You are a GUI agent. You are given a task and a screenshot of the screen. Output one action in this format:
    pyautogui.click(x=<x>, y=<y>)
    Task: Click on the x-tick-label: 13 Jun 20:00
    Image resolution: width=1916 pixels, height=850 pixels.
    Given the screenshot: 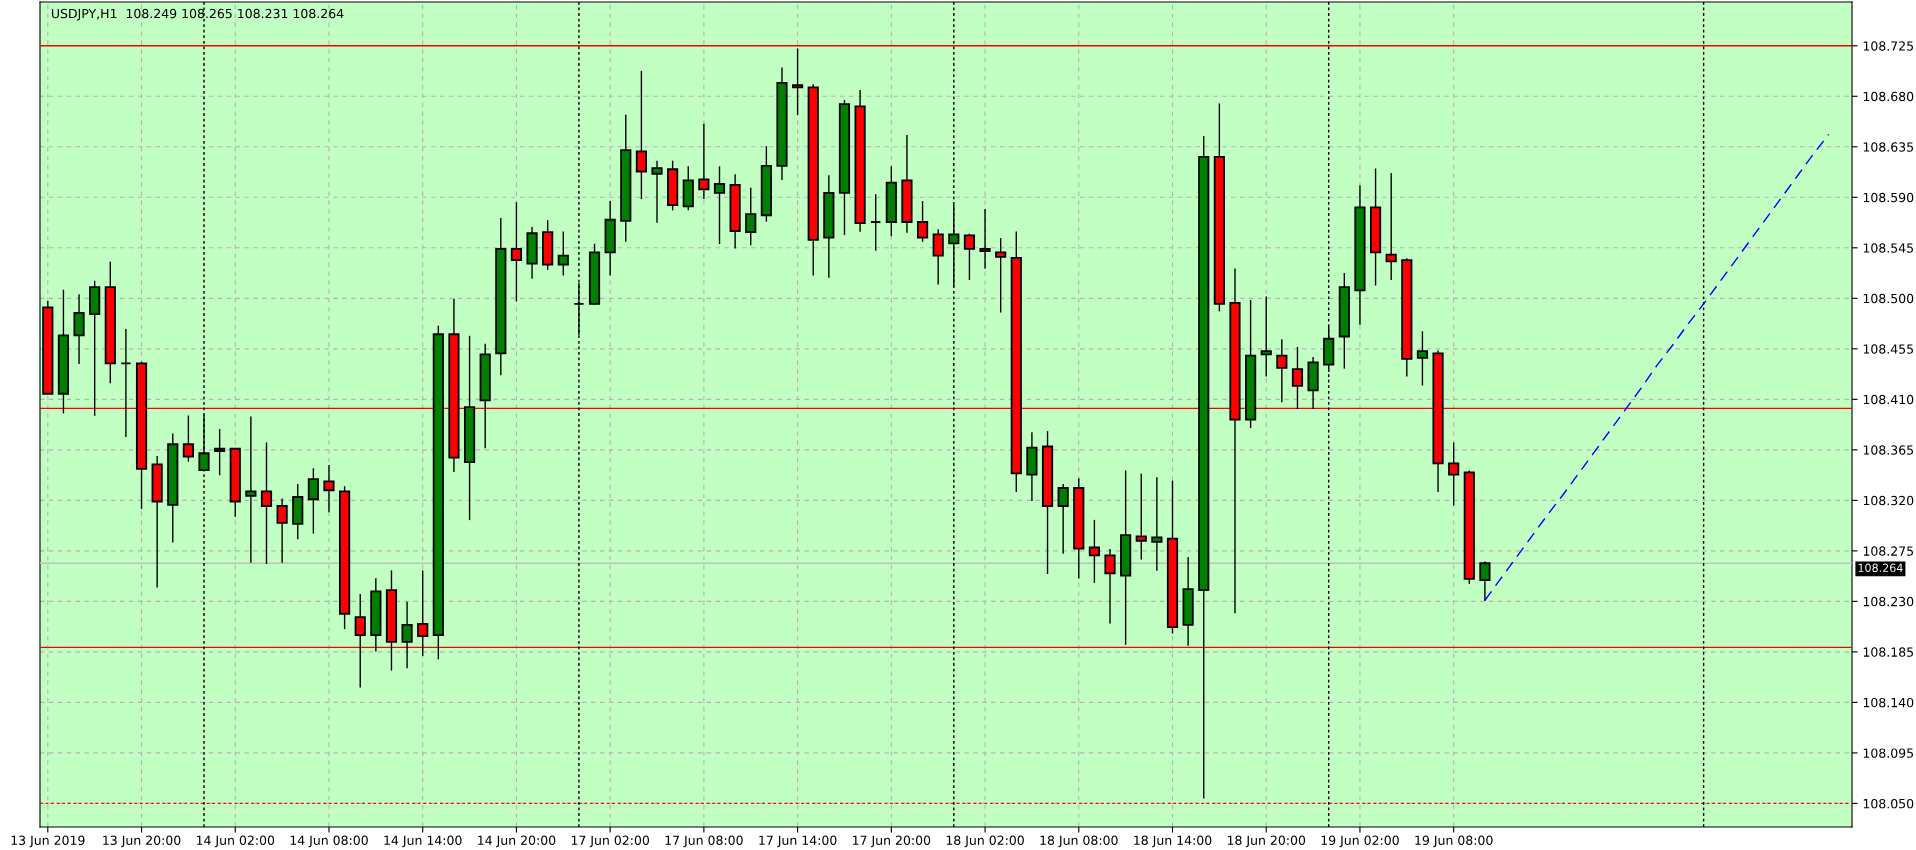 What is the action you would take?
    pyautogui.click(x=142, y=841)
    